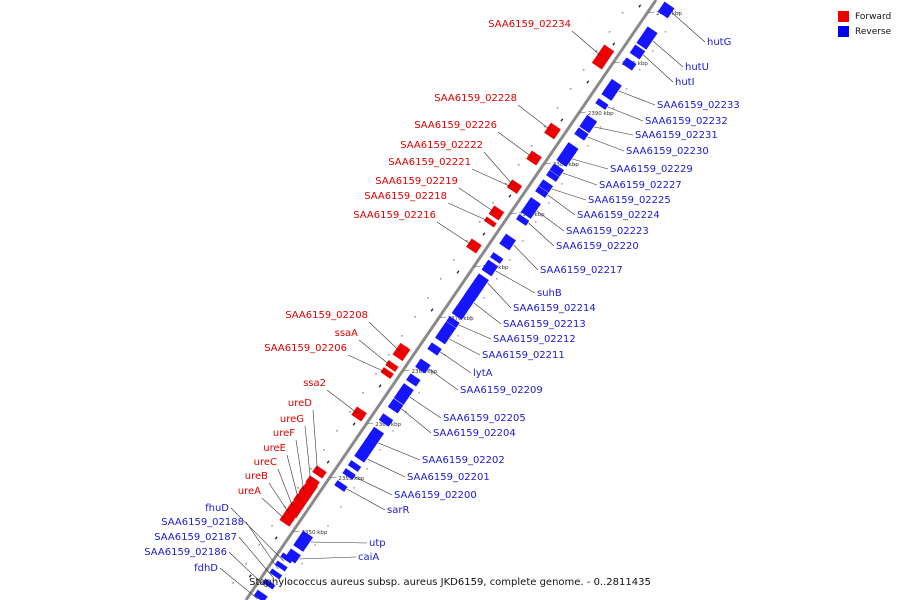  I want to click on gene-label-sarr: sarR, so click(398, 510).